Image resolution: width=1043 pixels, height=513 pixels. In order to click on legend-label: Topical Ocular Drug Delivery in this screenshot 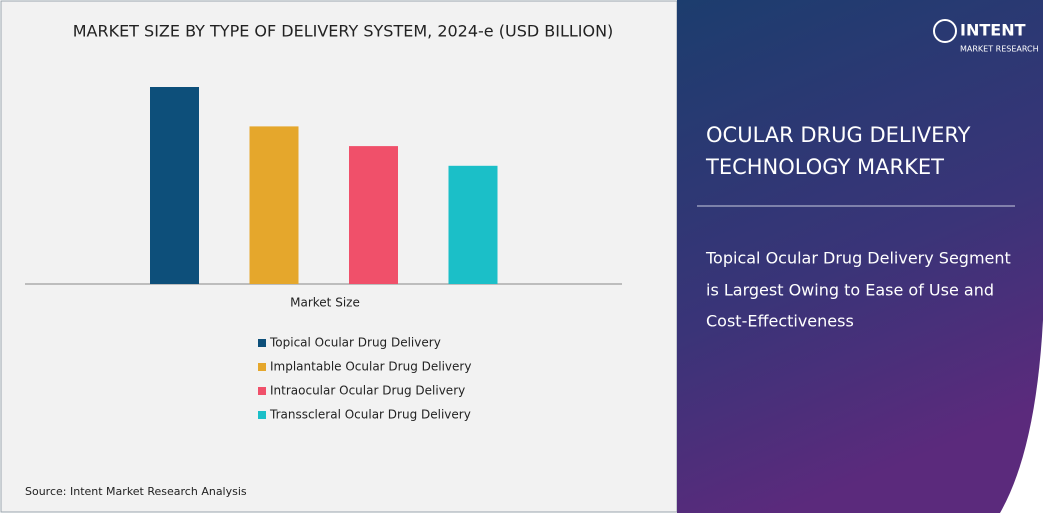, I will do `click(355, 343)`.